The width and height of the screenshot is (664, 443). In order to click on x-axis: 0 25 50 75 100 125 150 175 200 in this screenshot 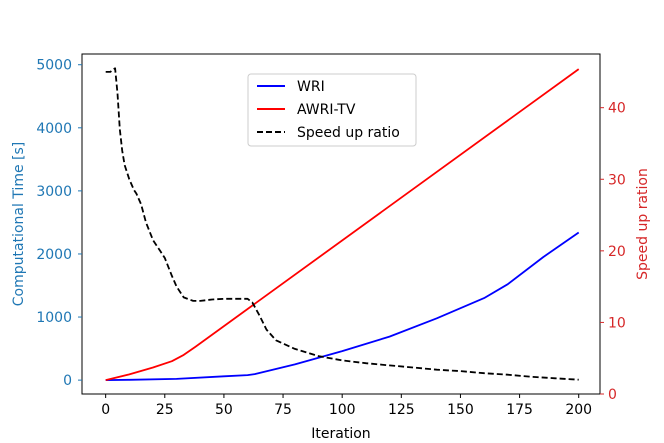, I will do `click(346, 406)`.